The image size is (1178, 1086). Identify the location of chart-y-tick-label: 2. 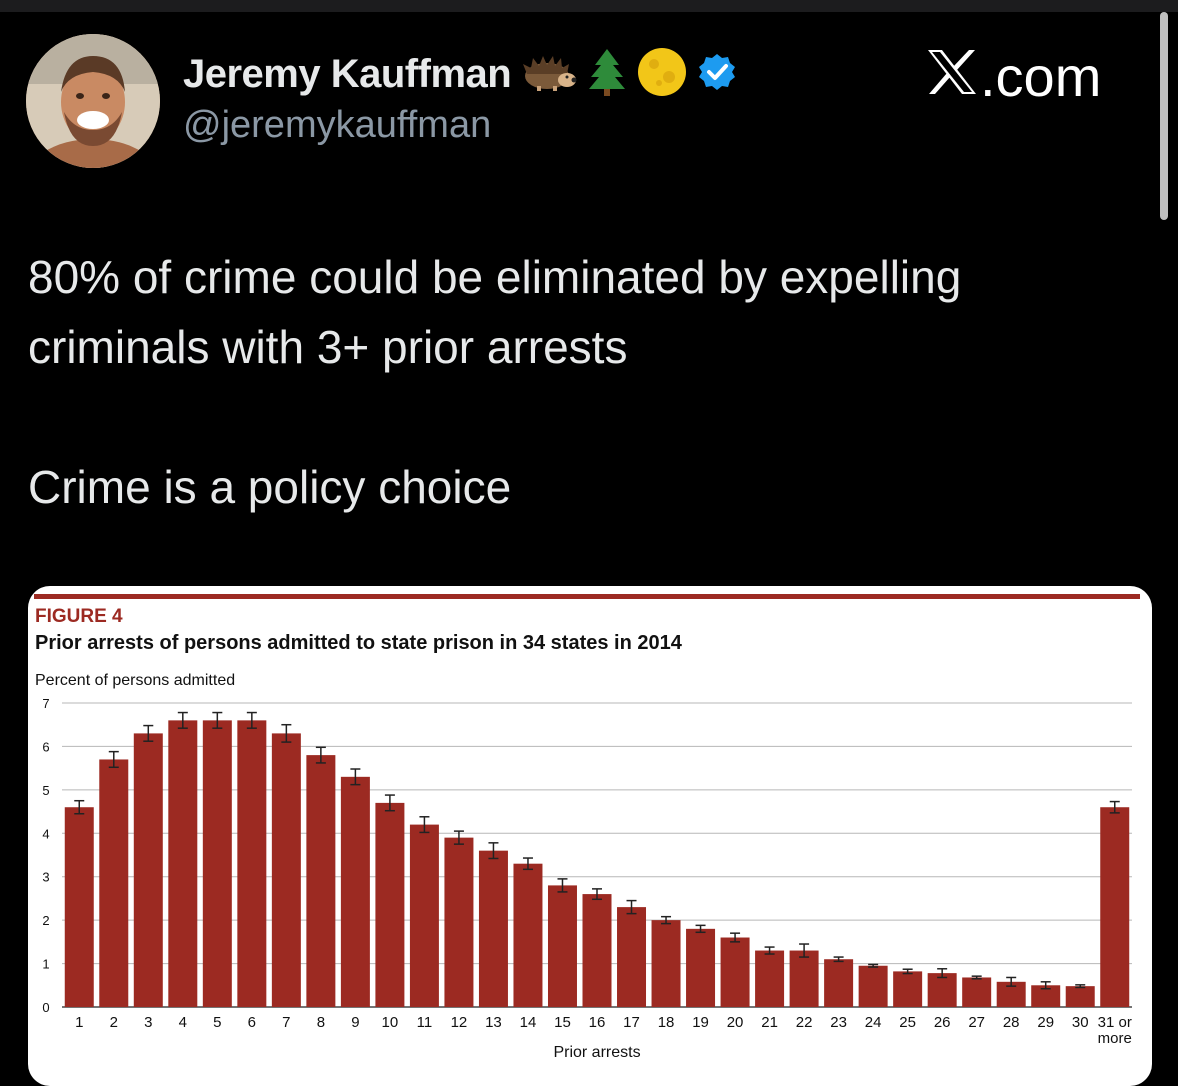
(45, 920).